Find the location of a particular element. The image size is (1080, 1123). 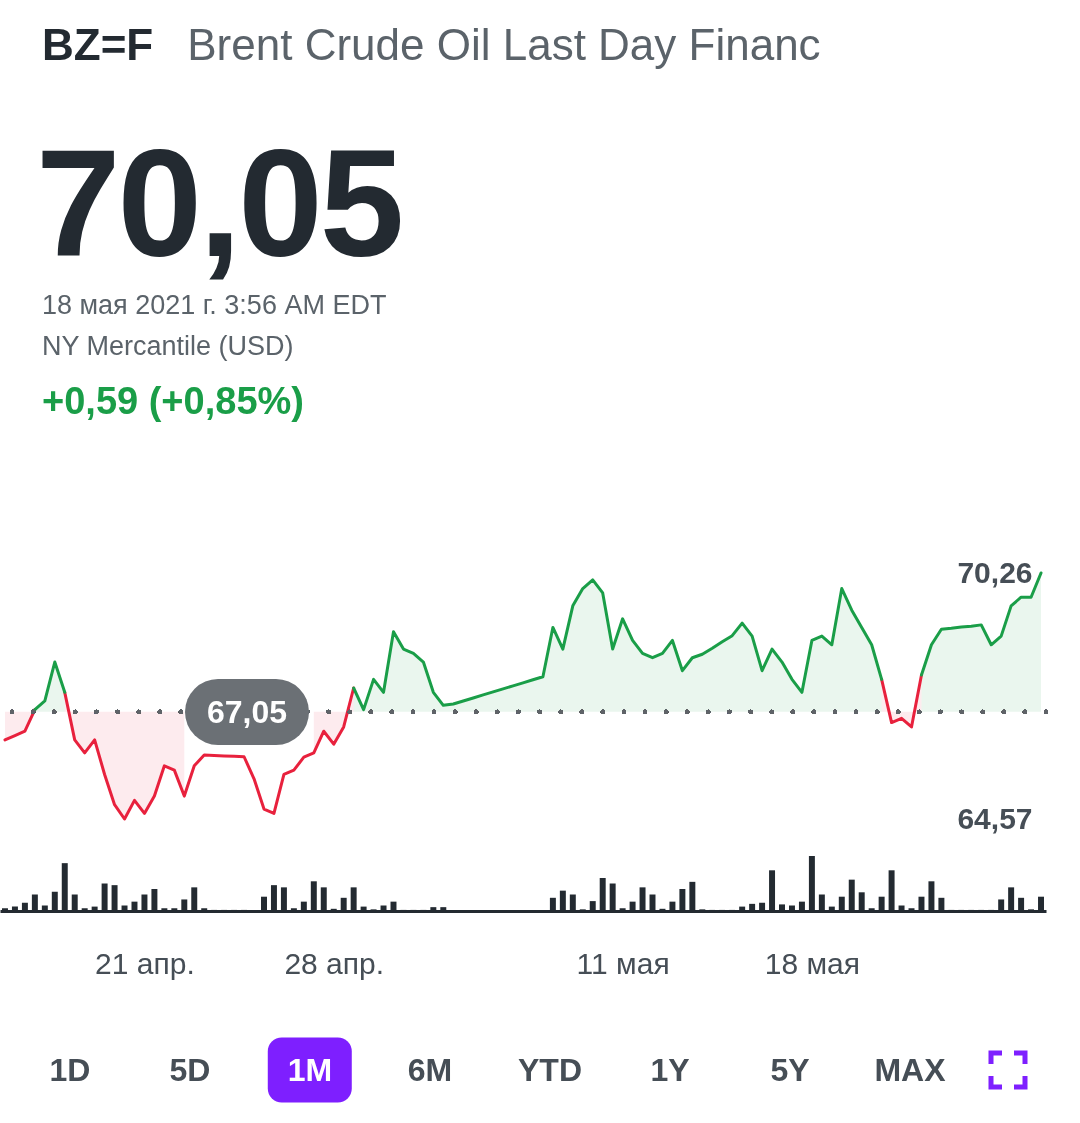

y-tick-label: 70,26 is located at coordinates (995, 572).